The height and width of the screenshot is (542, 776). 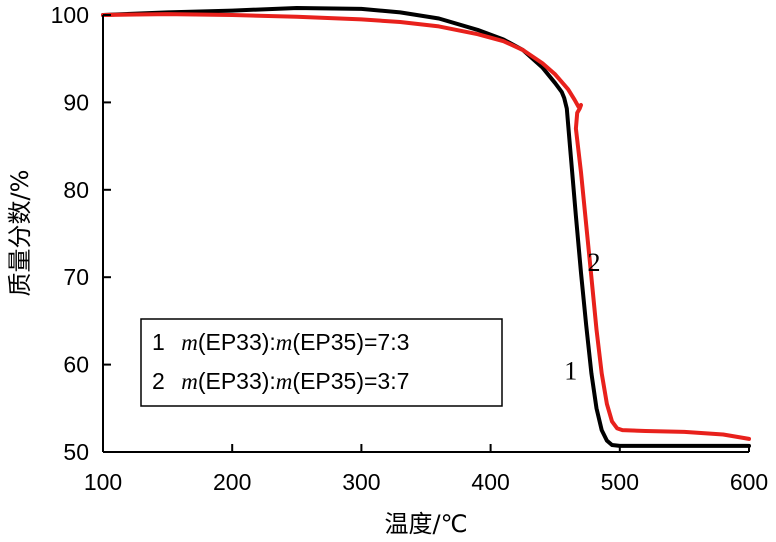 What do you see at coordinates (570, 370) in the screenshot?
I see `curve-label-1: 1` at bounding box center [570, 370].